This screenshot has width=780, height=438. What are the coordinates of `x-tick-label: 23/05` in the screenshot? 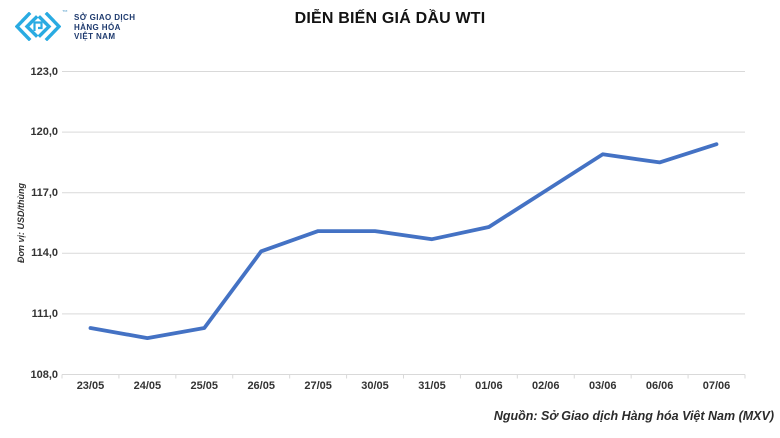 It's located at (90, 386).